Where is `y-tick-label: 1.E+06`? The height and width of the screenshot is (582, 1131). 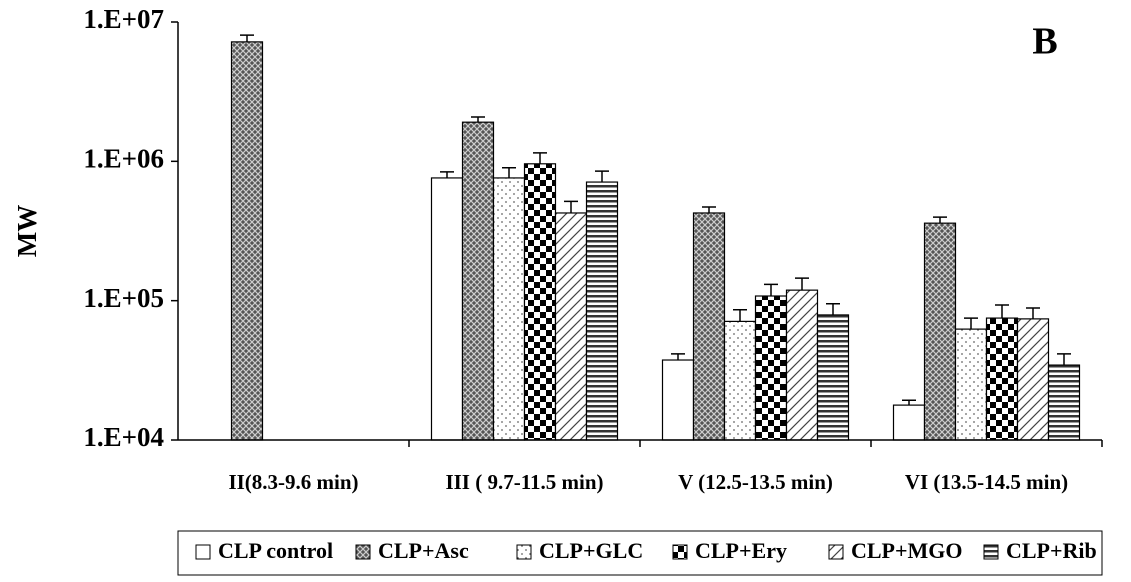 y-tick-label: 1.E+06 is located at coordinates (123, 159).